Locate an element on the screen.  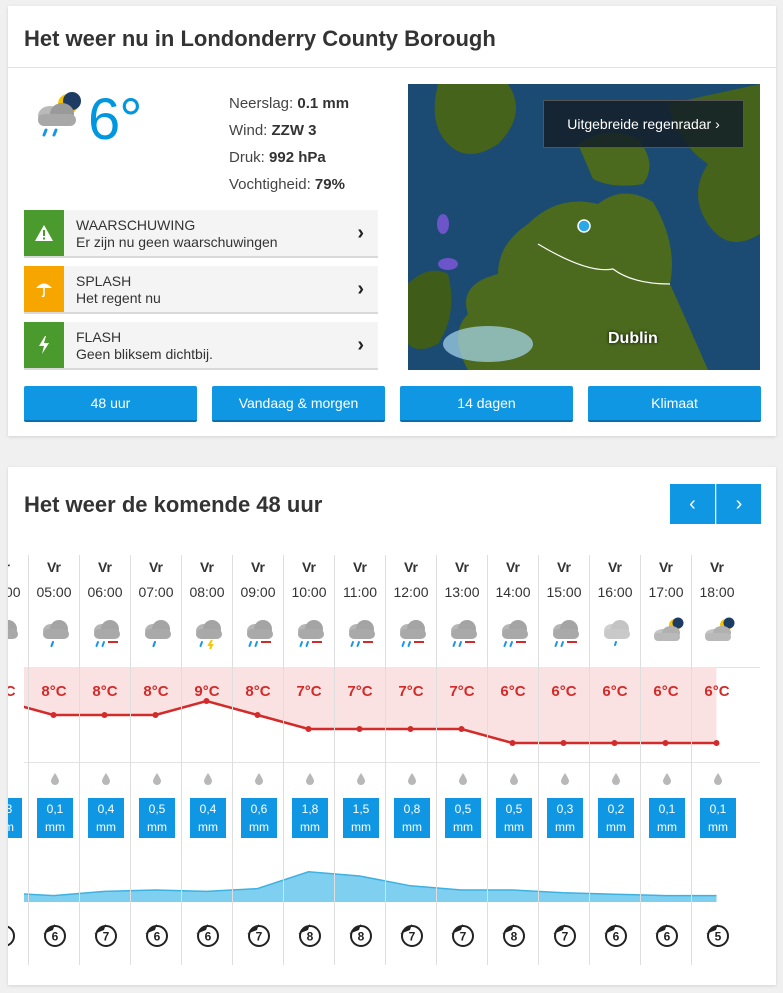
alert-text: Geen bliksem dichtbij. is located at coordinates (144, 354).